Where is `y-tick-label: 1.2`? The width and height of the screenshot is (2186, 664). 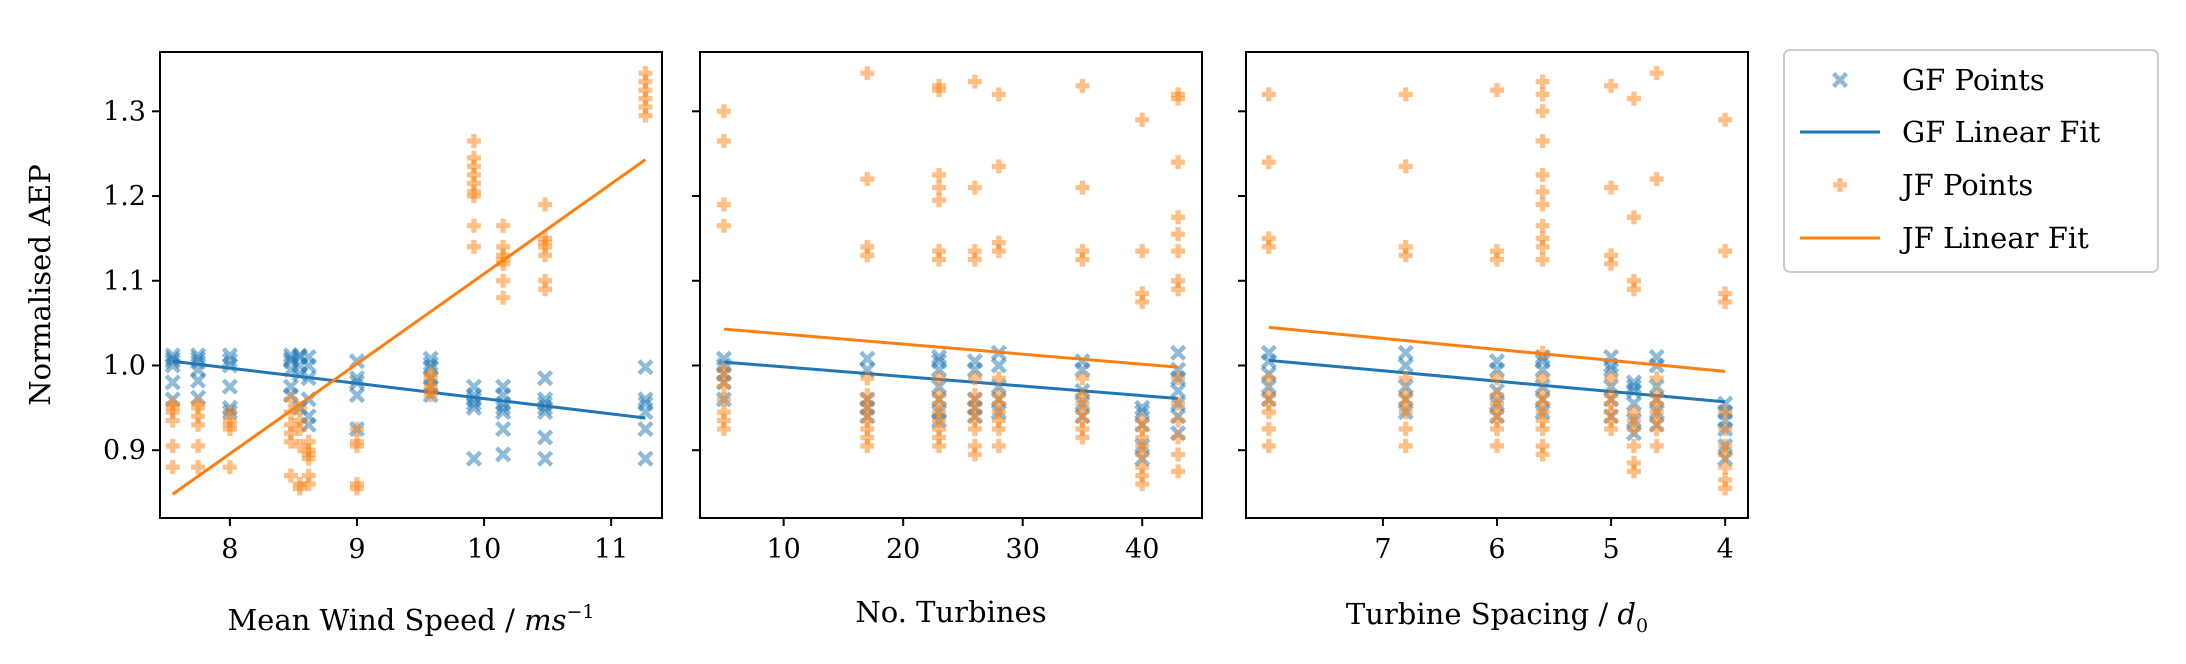 y-tick-label: 1.2 is located at coordinates (124, 196).